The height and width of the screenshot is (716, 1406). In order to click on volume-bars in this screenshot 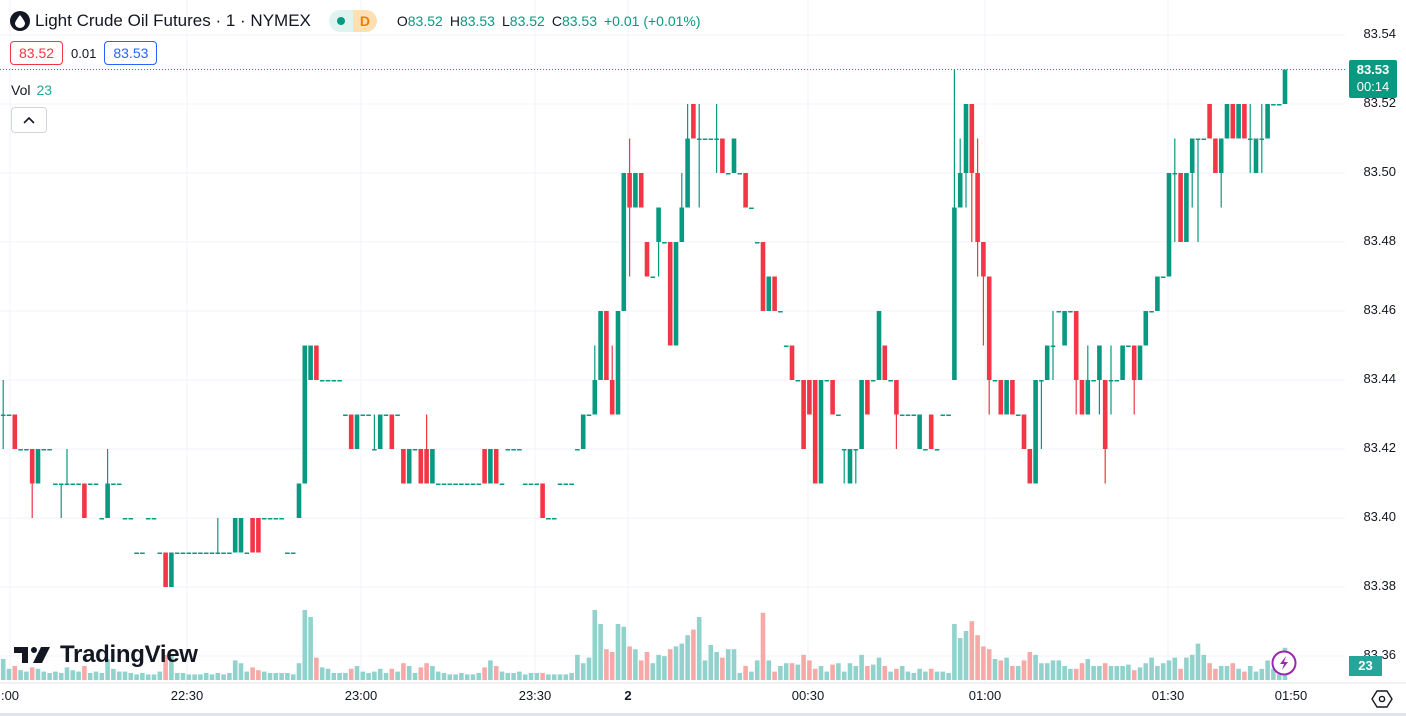, I will do `click(644, 645)`.